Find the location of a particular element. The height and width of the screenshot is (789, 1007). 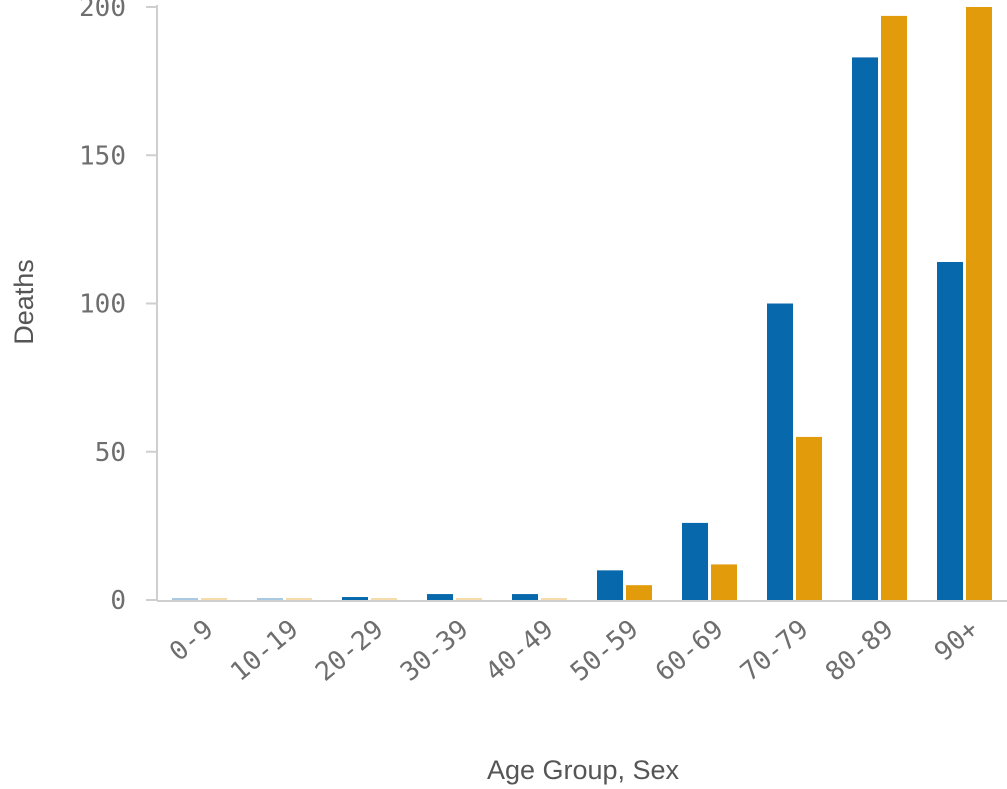

bar-90+-series-1 is located at coordinates (950, 430).